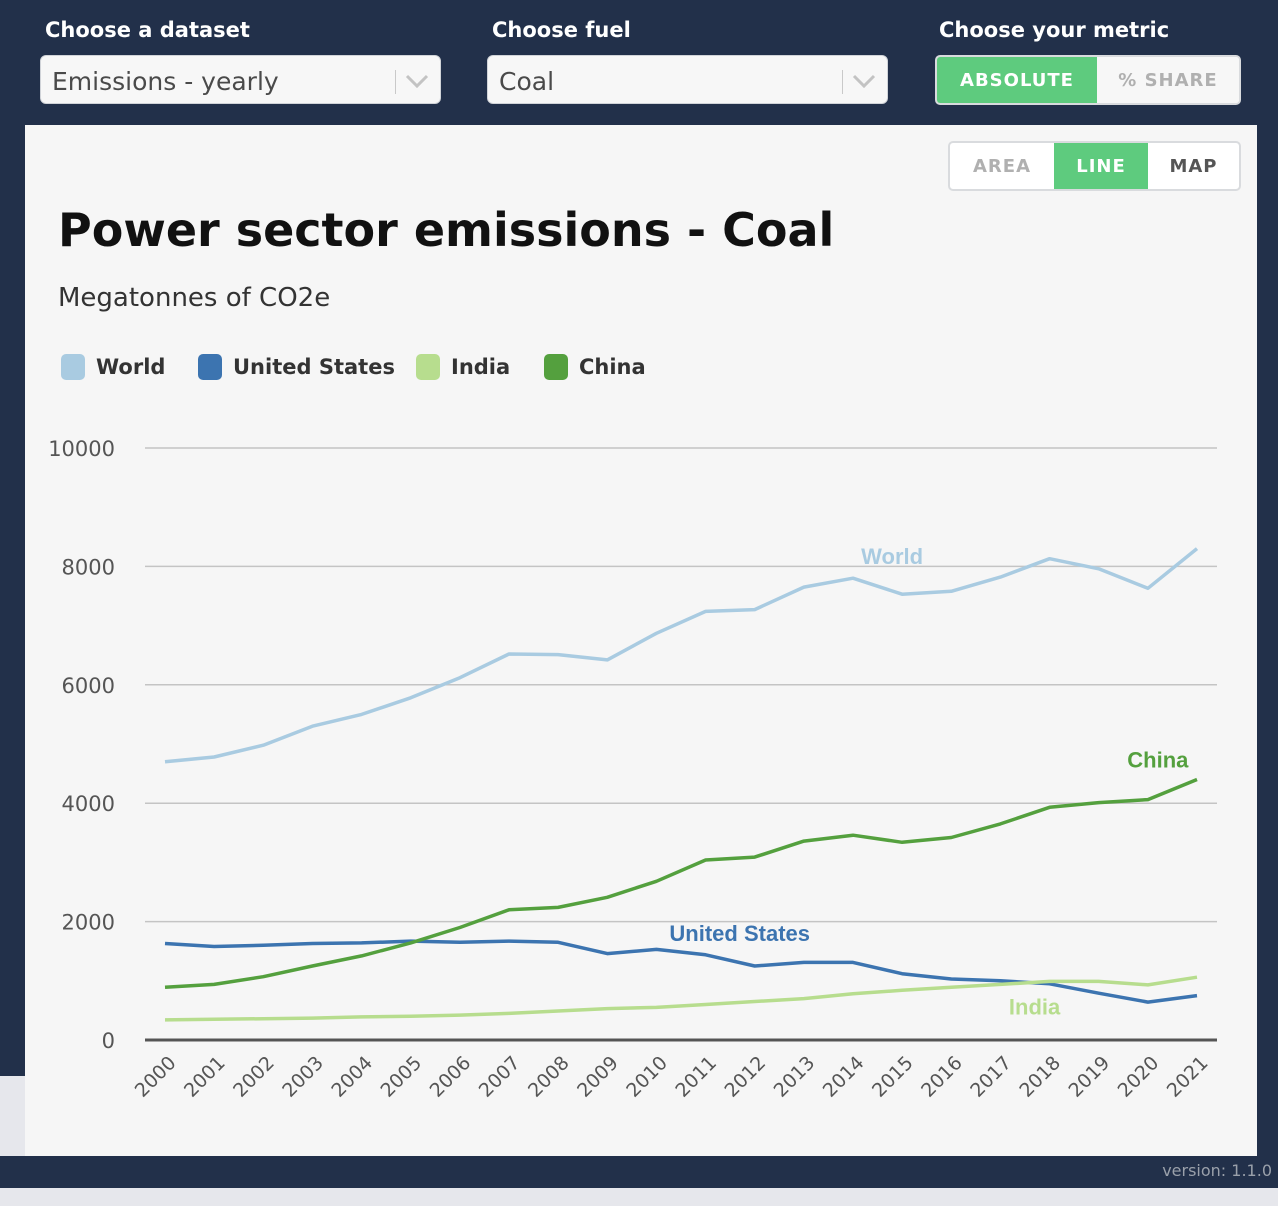  What do you see at coordinates (481, 367) in the screenshot?
I see `legend-label: India` at bounding box center [481, 367].